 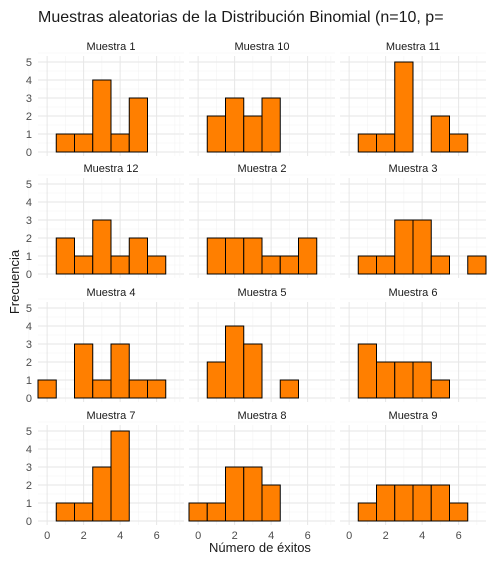 What do you see at coordinates (440, 265) in the screenshot?
I see `bar-muestra-3-x5` at bounding box center [440, 265].